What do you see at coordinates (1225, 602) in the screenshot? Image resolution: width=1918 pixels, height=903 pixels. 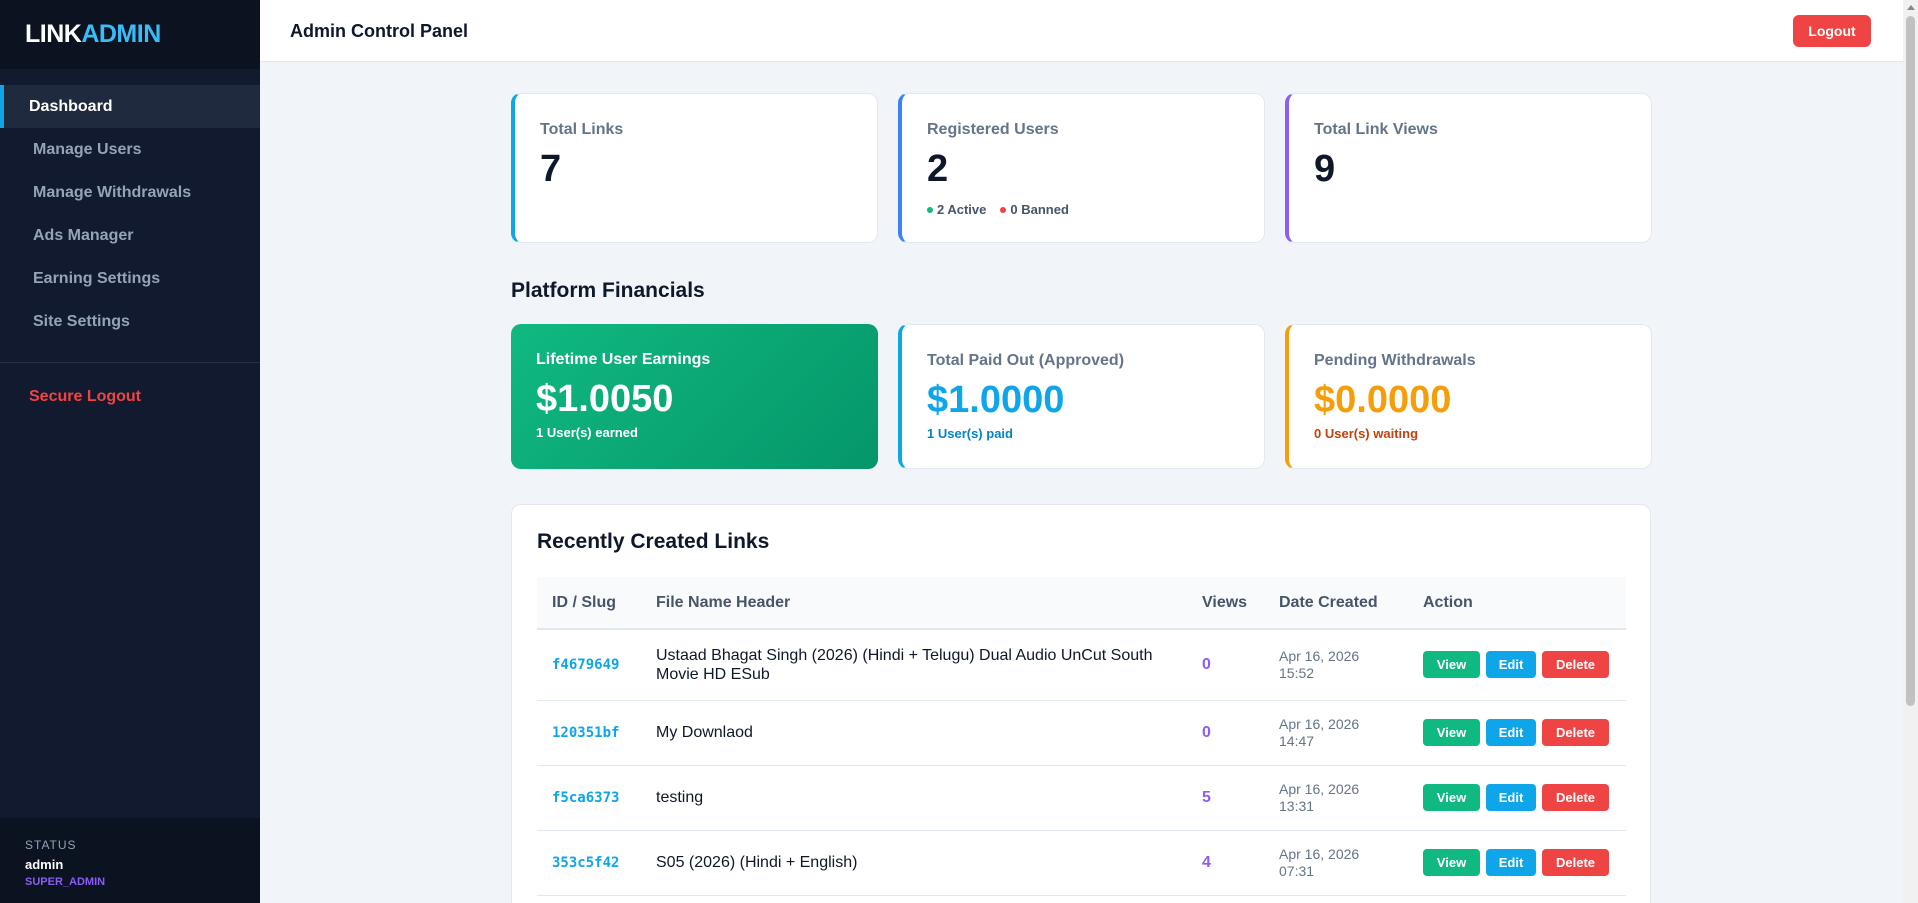 I see `col-header-views: Views` at bounding box center [1225, 602].